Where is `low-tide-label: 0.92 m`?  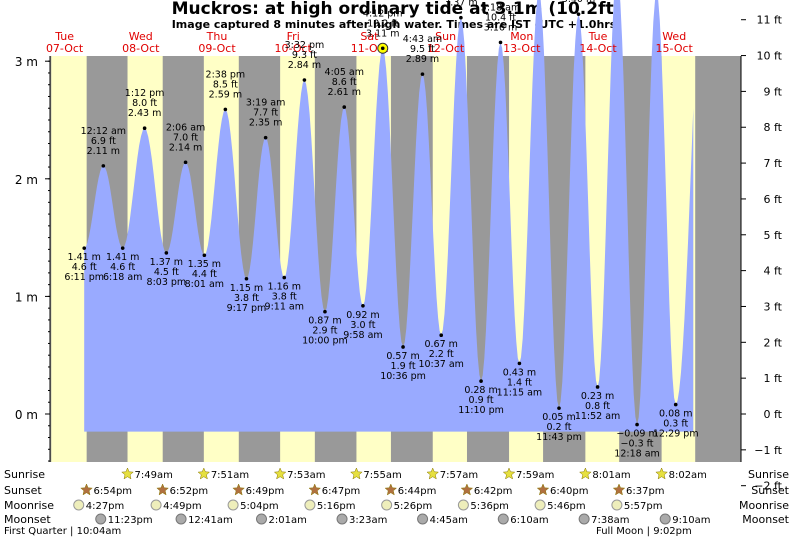
low-tide-label: 0.92 m is located at coordinates (362, 315).